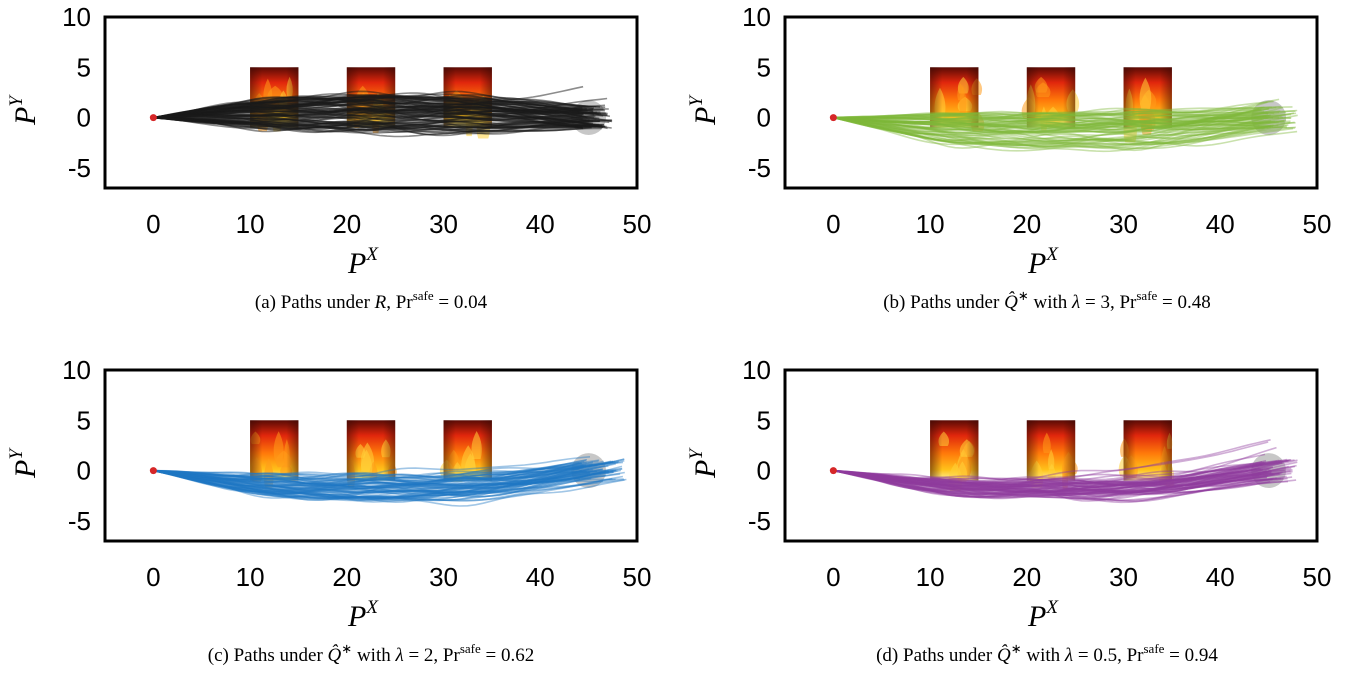 Image resolution: width=1353 pixels, height=675 pixels. What do you see at coordinates (764, 67) in the screenshot?
I see `y-tick-label: 5` at bounding box center [764, 67].